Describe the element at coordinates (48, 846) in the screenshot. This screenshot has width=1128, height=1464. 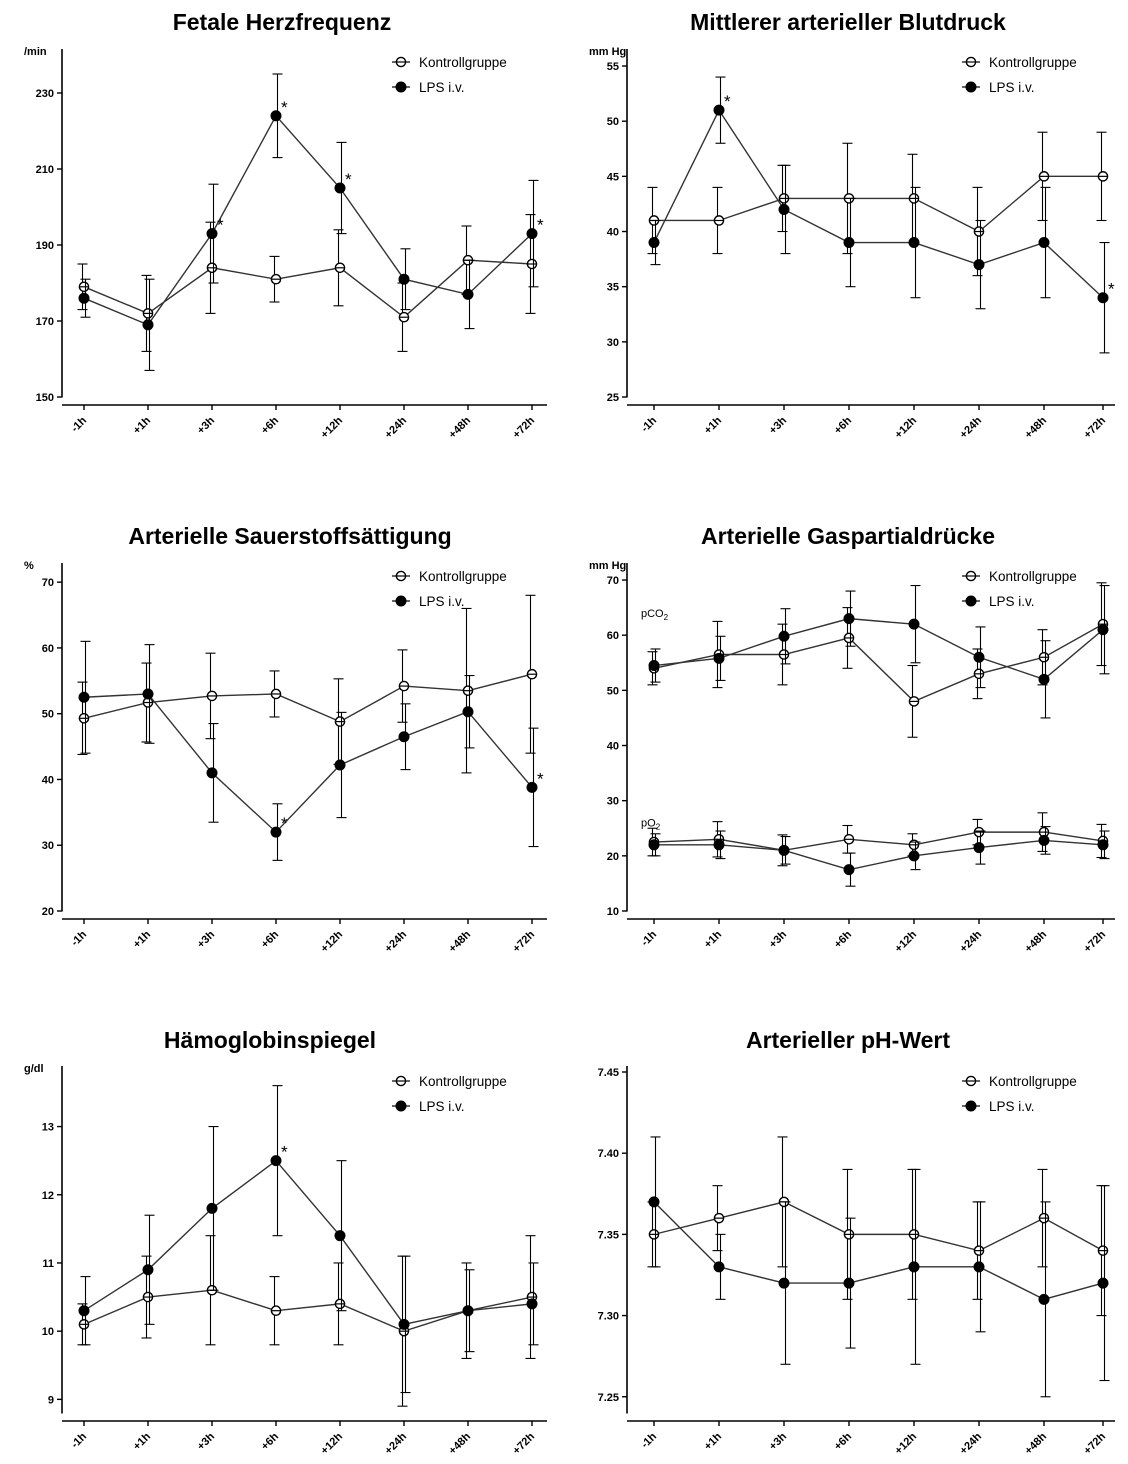
I see `y-tick-label: 30` at that location.